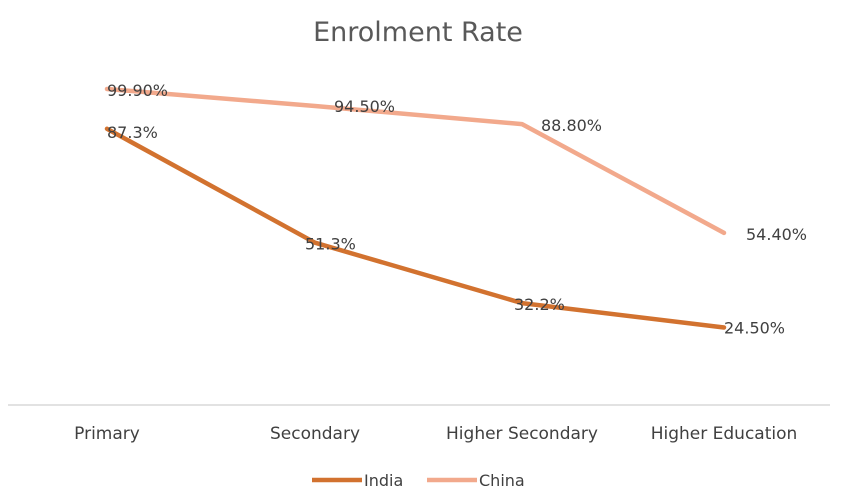 This screenshot has height=500, width=841. I want to click on x-tick-label: Primary, so click(107, 434).